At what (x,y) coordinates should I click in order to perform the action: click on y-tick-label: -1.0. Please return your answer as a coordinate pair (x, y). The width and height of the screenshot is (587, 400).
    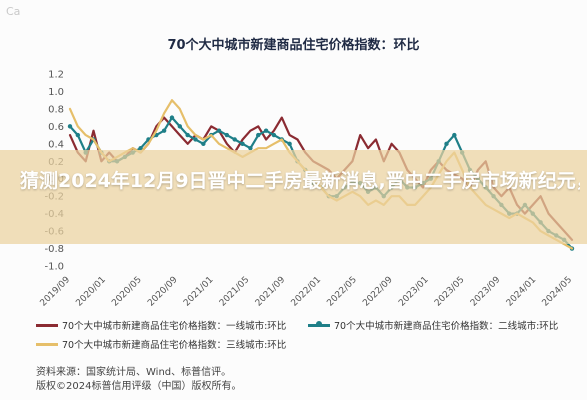
    Looking at the image, I should click on (54, 267).